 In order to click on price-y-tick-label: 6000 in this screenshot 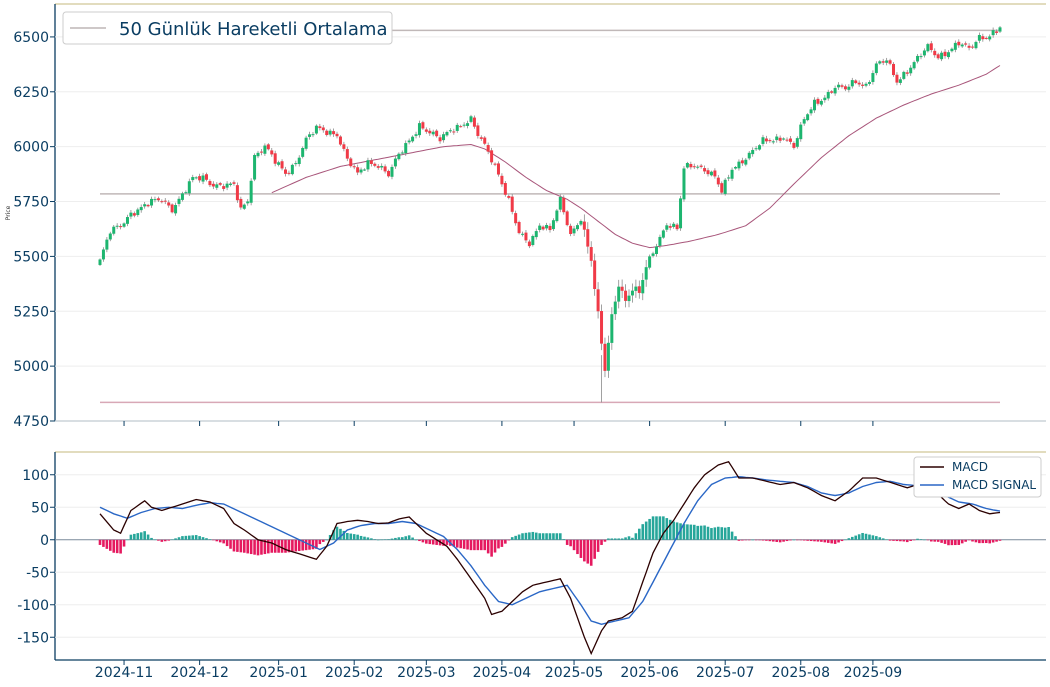, I will do `click(31, 148)`.